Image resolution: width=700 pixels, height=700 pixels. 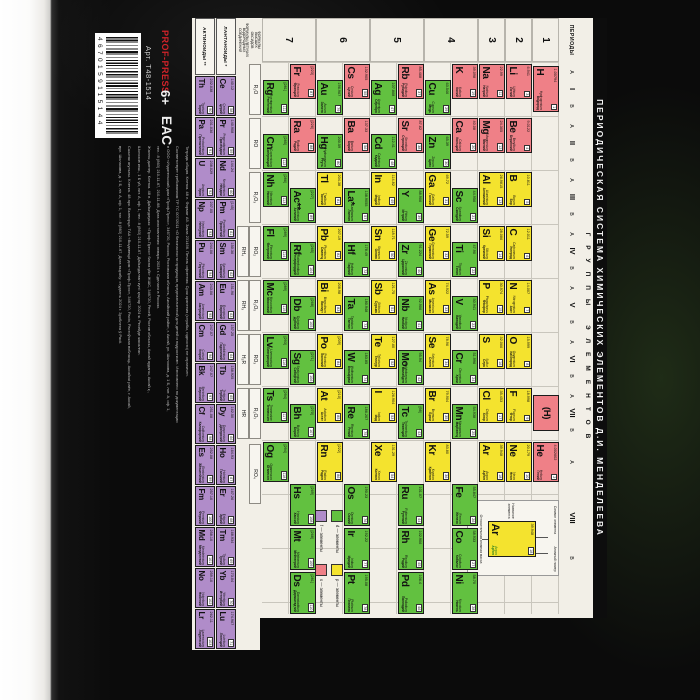 I want to click on element-mass: 20.179, so click(x=528, y=450).